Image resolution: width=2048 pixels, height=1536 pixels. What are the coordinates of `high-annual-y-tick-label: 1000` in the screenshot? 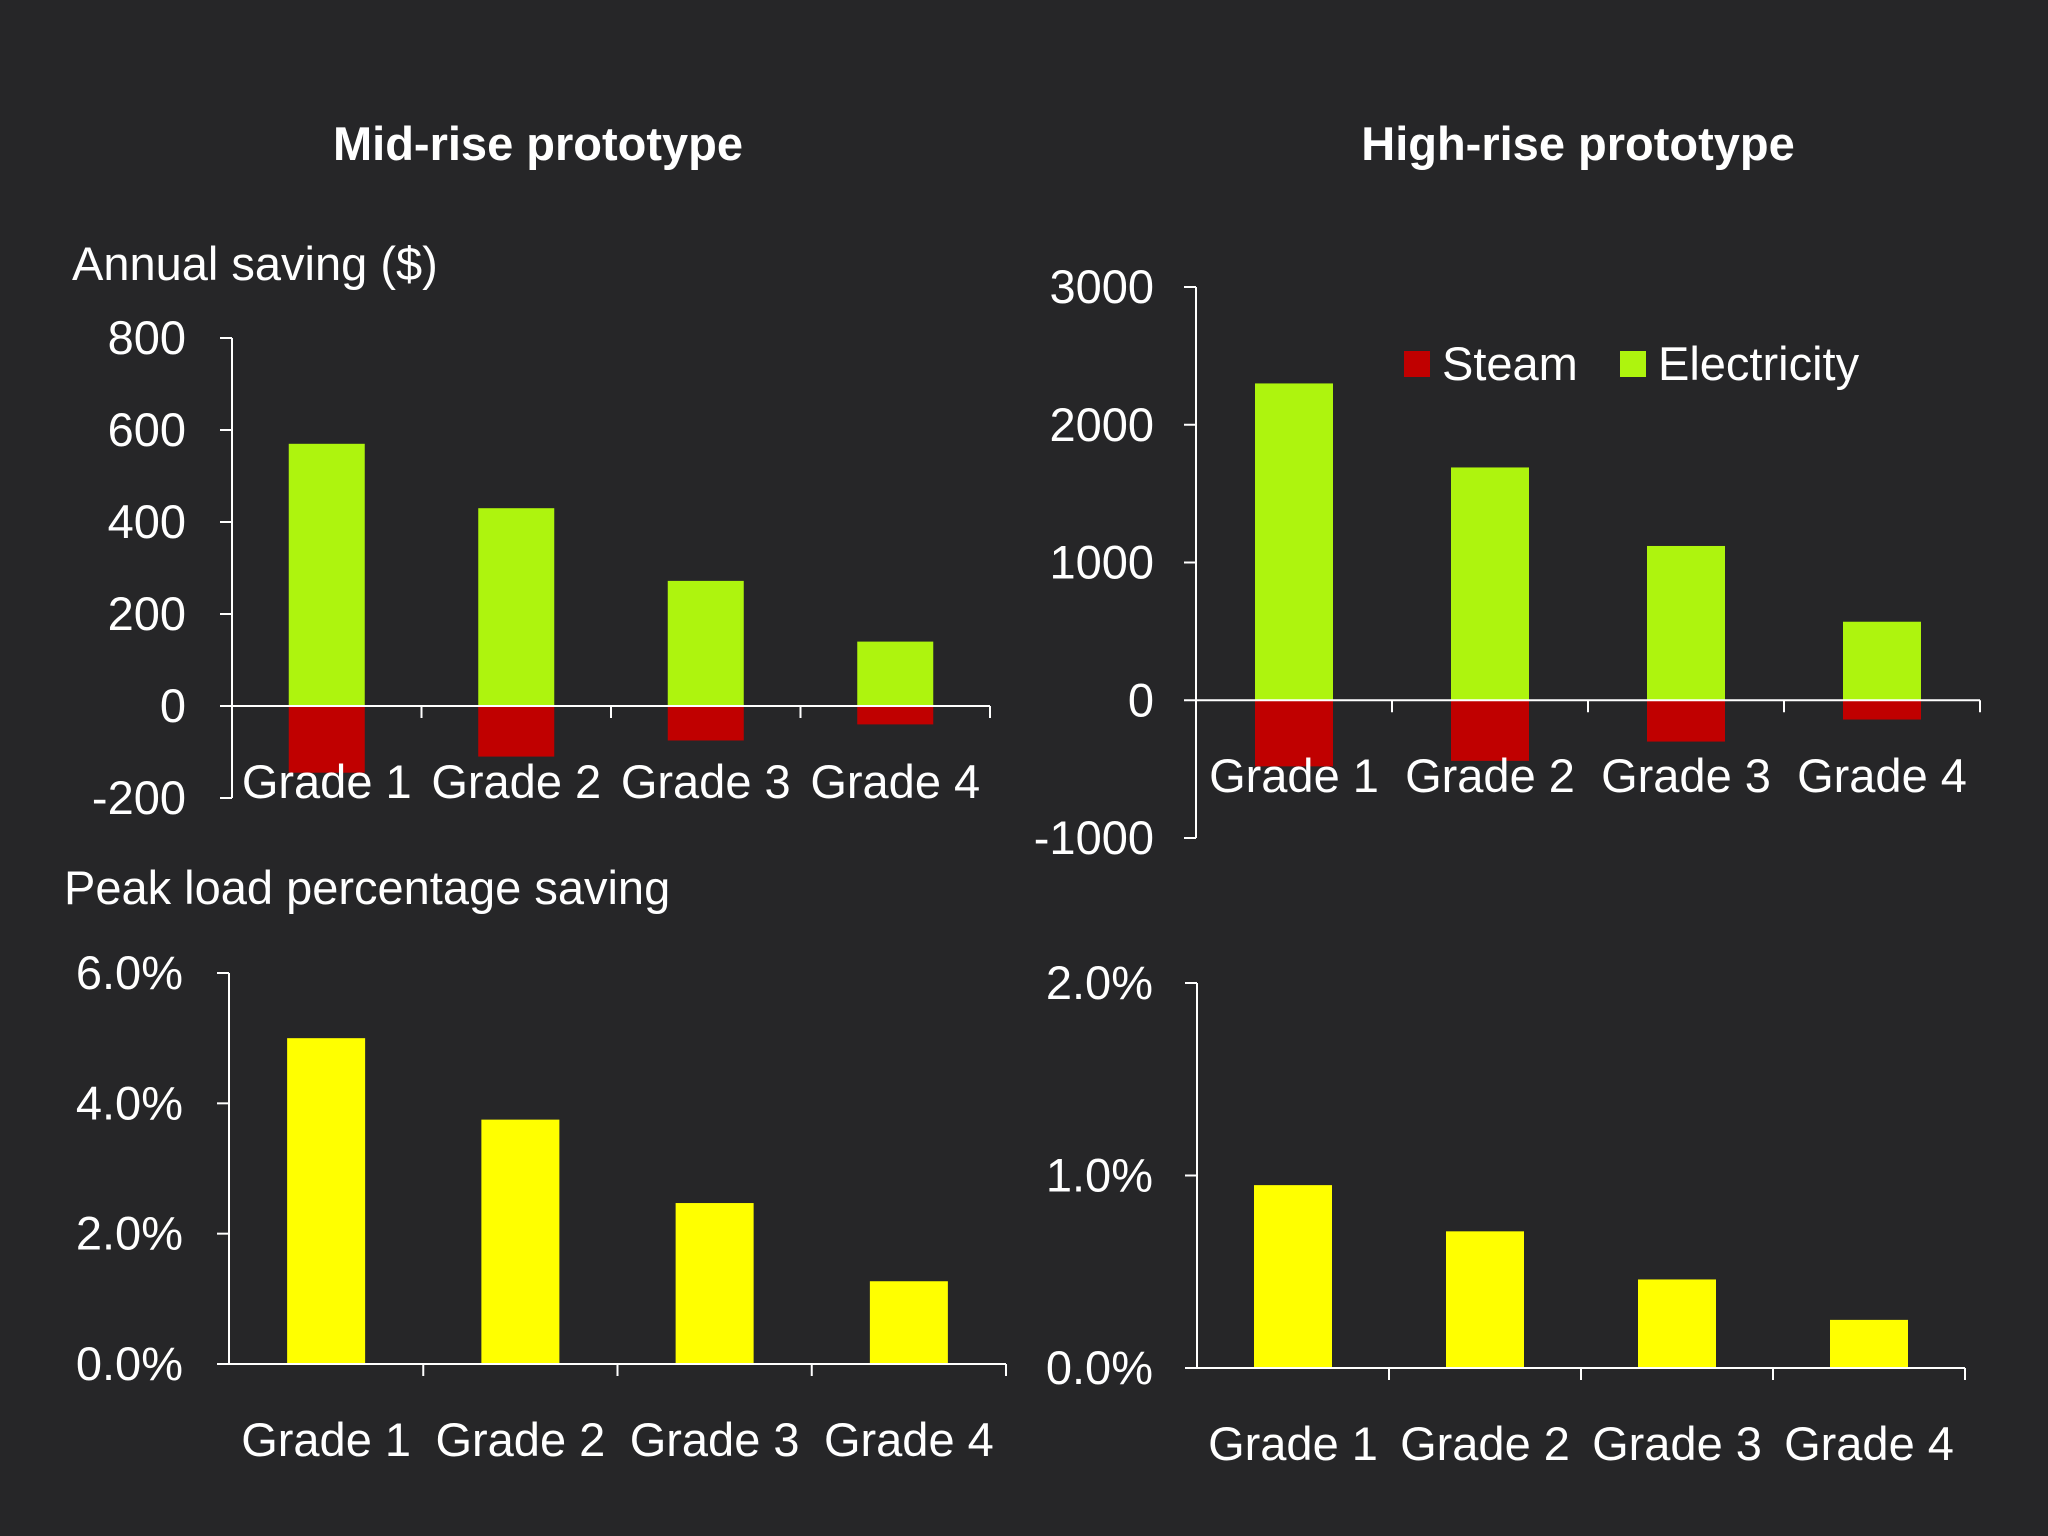 It's located at (1101, 562).